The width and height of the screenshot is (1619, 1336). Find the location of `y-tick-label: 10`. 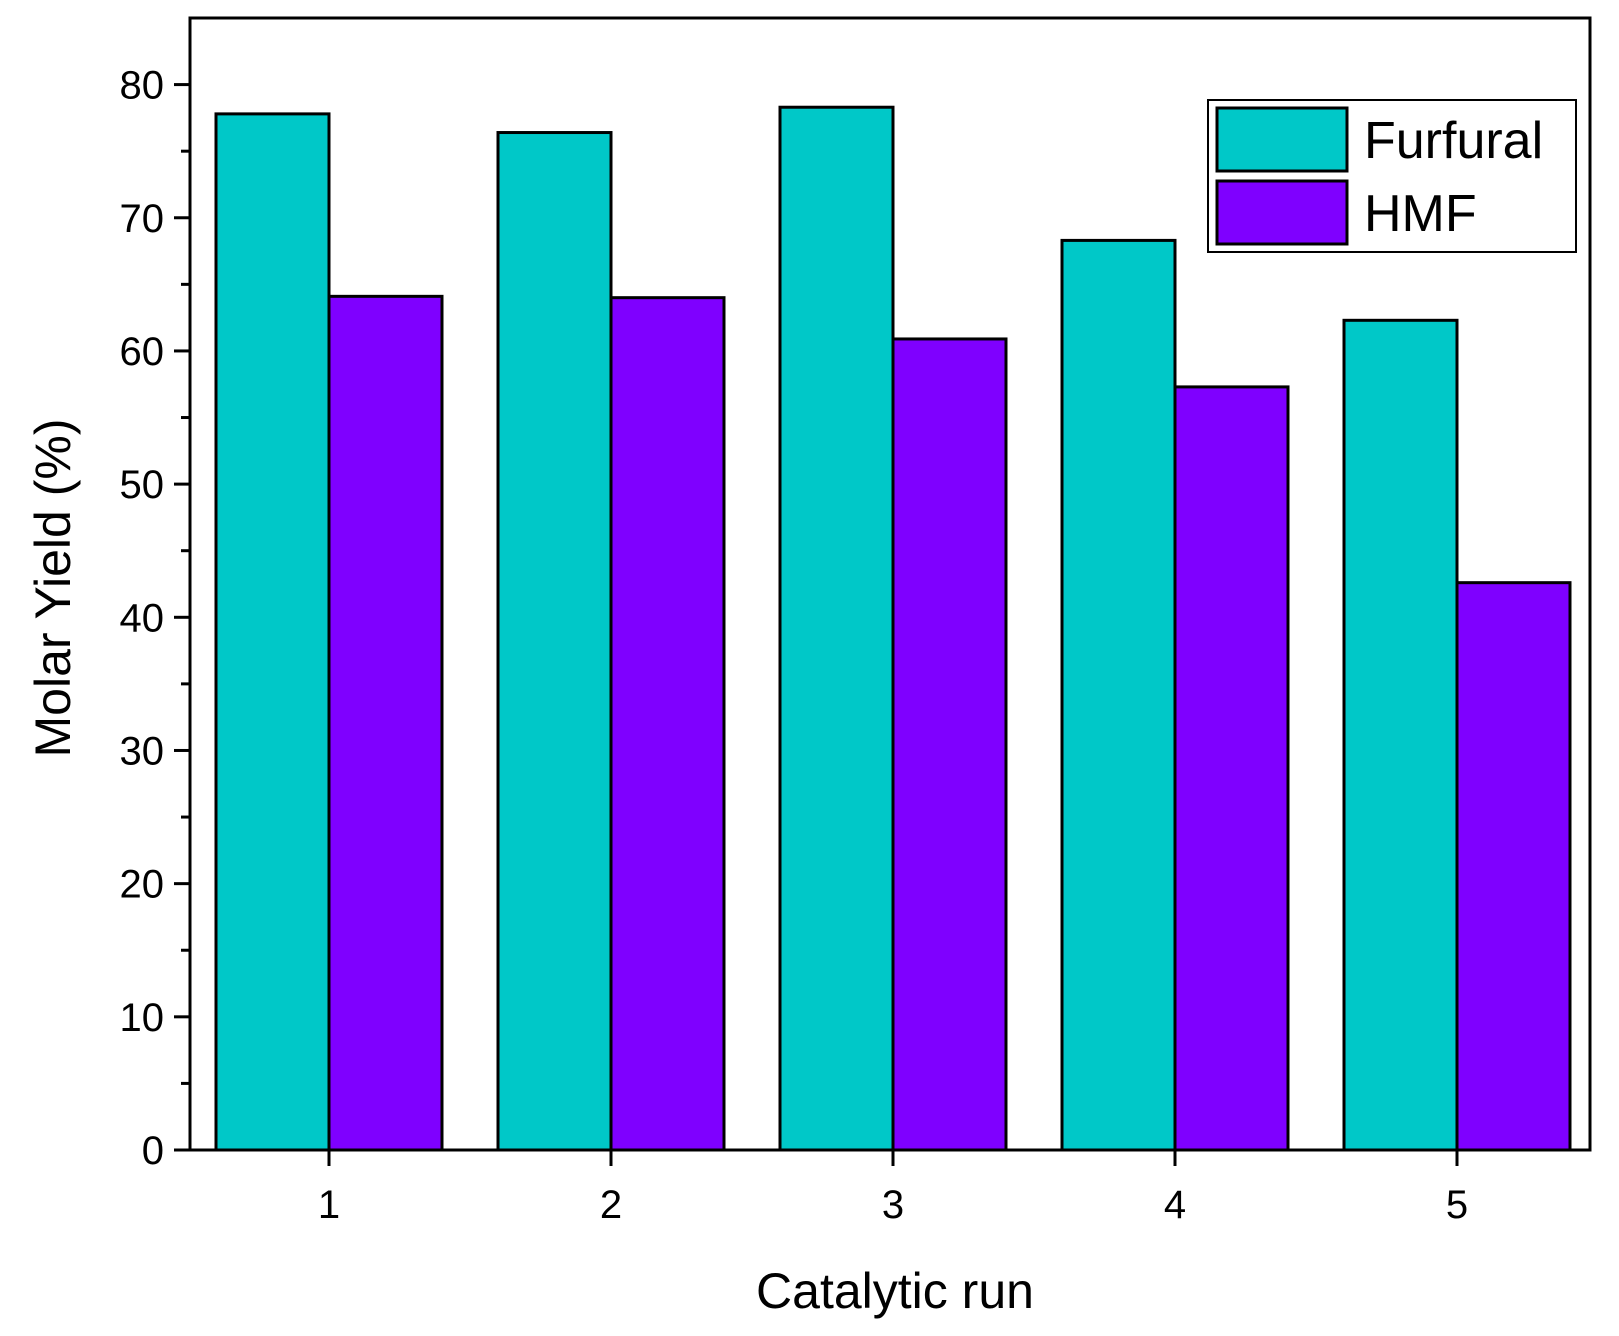

y-tick-label: 10 is located at coordinates (142, 1018).